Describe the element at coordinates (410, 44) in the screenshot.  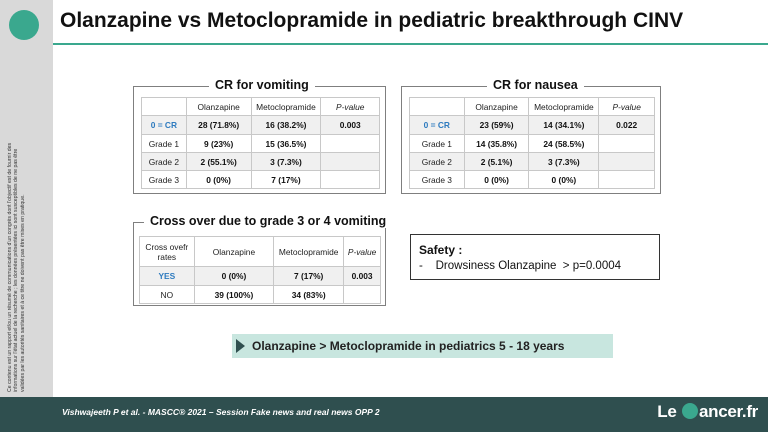
I see `title-divider` at that location.